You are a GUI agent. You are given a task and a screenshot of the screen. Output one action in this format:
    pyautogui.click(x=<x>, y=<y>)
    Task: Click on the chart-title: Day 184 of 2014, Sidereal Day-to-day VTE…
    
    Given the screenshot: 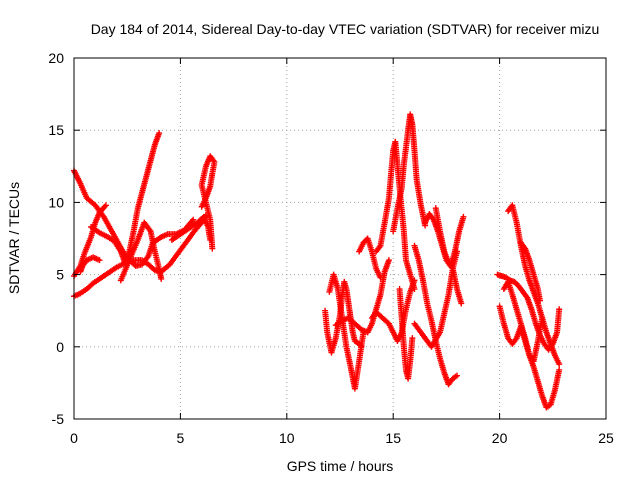 What is the action you would take?
    pyautogui.click(x=345, y=29)
    